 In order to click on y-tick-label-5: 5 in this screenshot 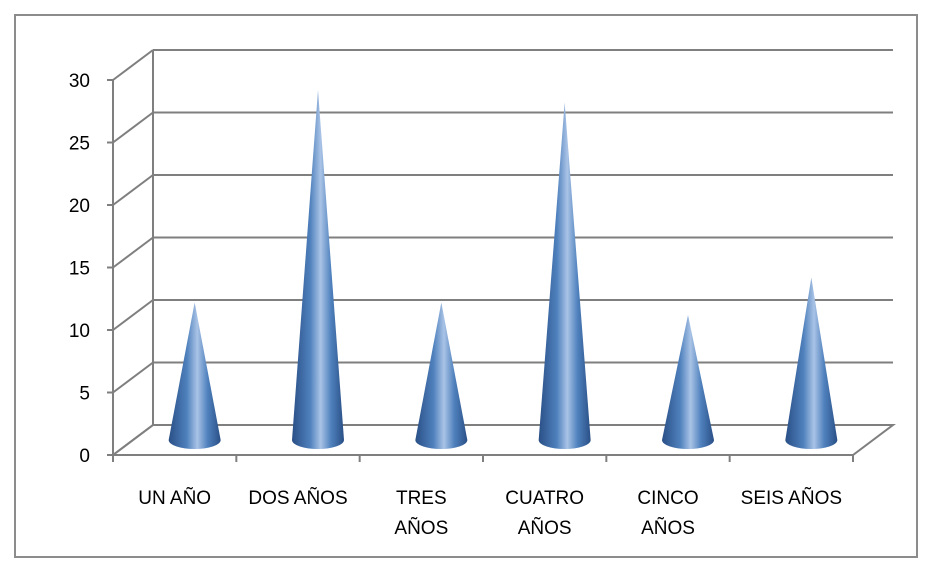, I will do `click(84, 394)`.